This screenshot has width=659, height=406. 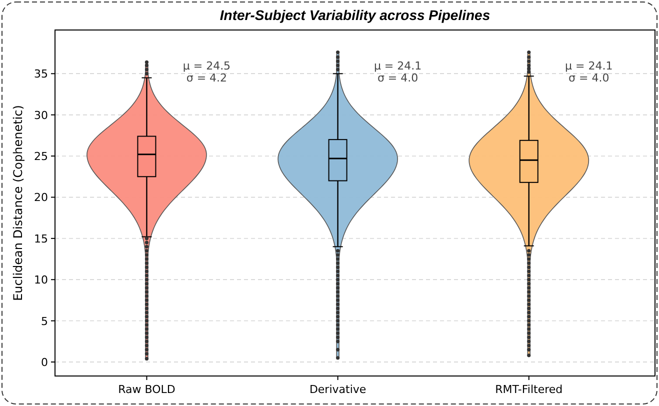 I want to click on y-tick-label: 5, so click(x=44, y=321).